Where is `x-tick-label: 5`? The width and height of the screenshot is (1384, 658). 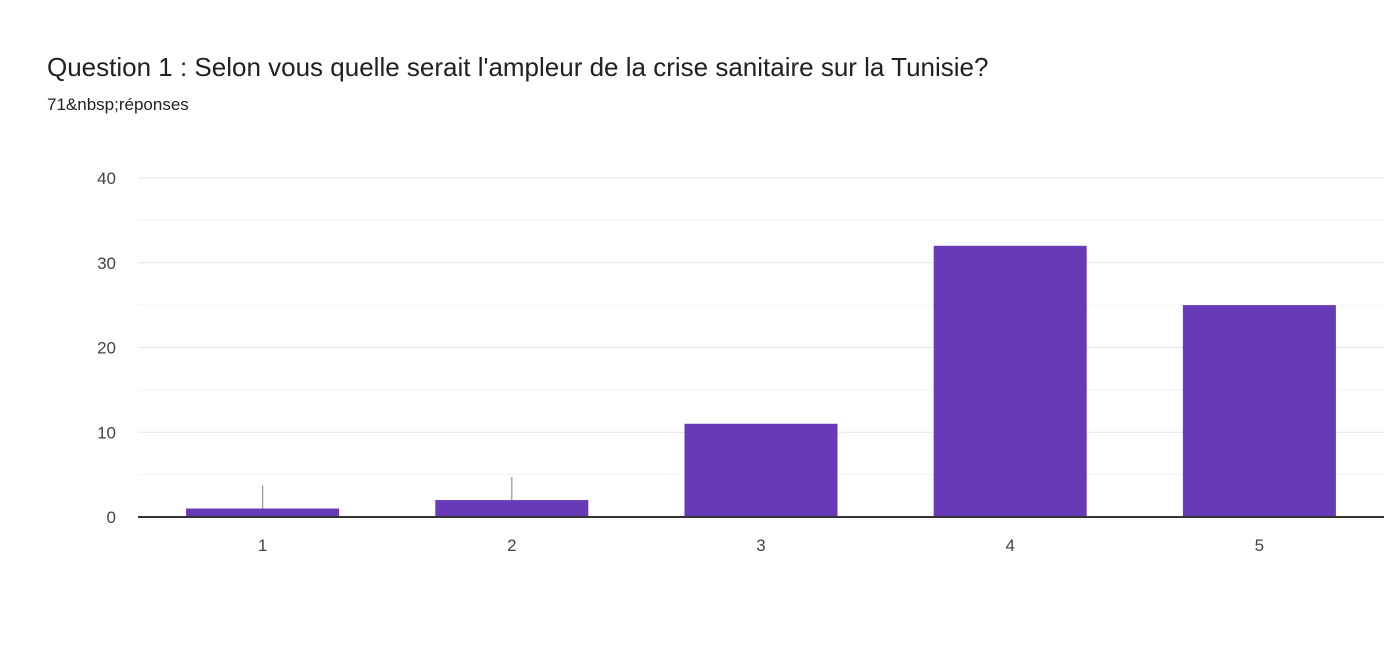
x-tick-label: 5 is located at coordinates (1259, 545).